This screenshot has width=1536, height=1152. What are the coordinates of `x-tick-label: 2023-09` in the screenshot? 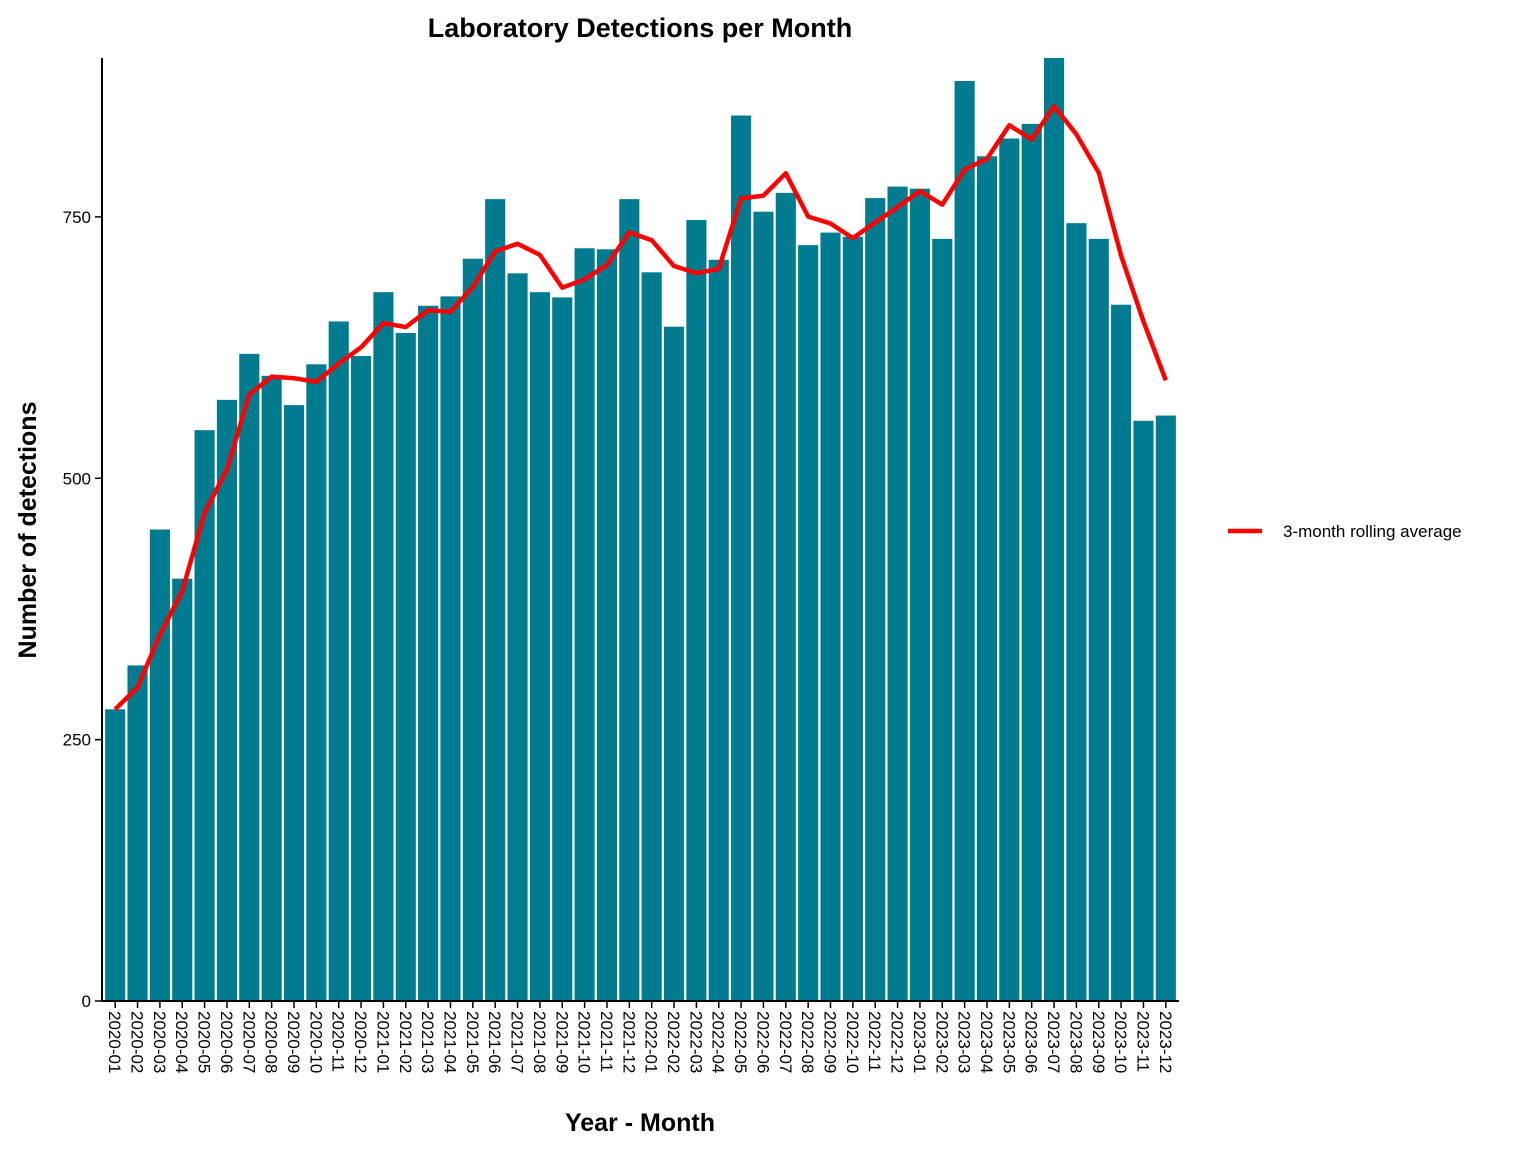 It's located at (1098, 1042).